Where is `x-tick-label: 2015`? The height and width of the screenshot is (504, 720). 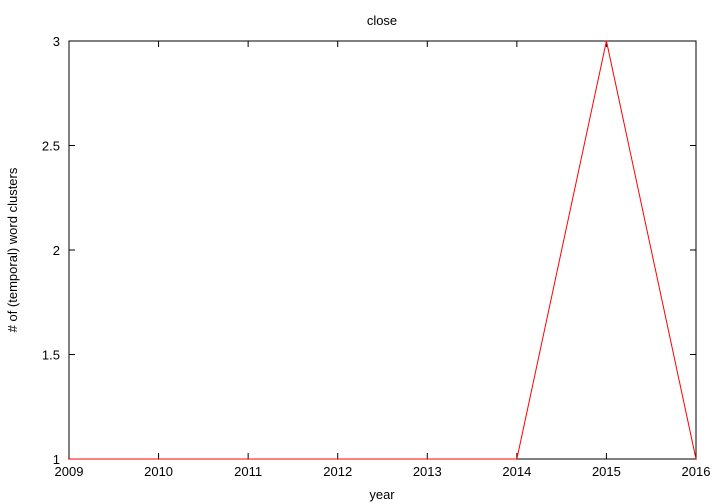
x-tick-label: 2015 is located at coordinates (606, 471).